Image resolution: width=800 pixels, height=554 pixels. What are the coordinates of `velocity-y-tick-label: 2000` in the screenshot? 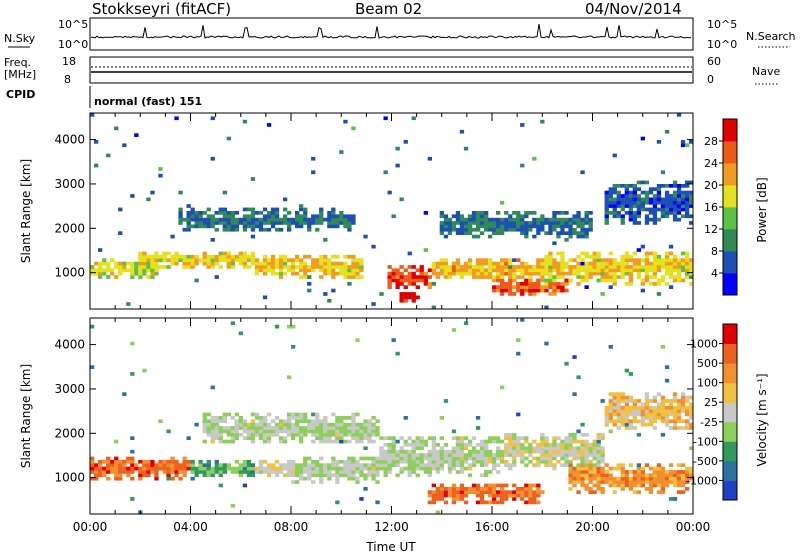 It's located at (69, 433).